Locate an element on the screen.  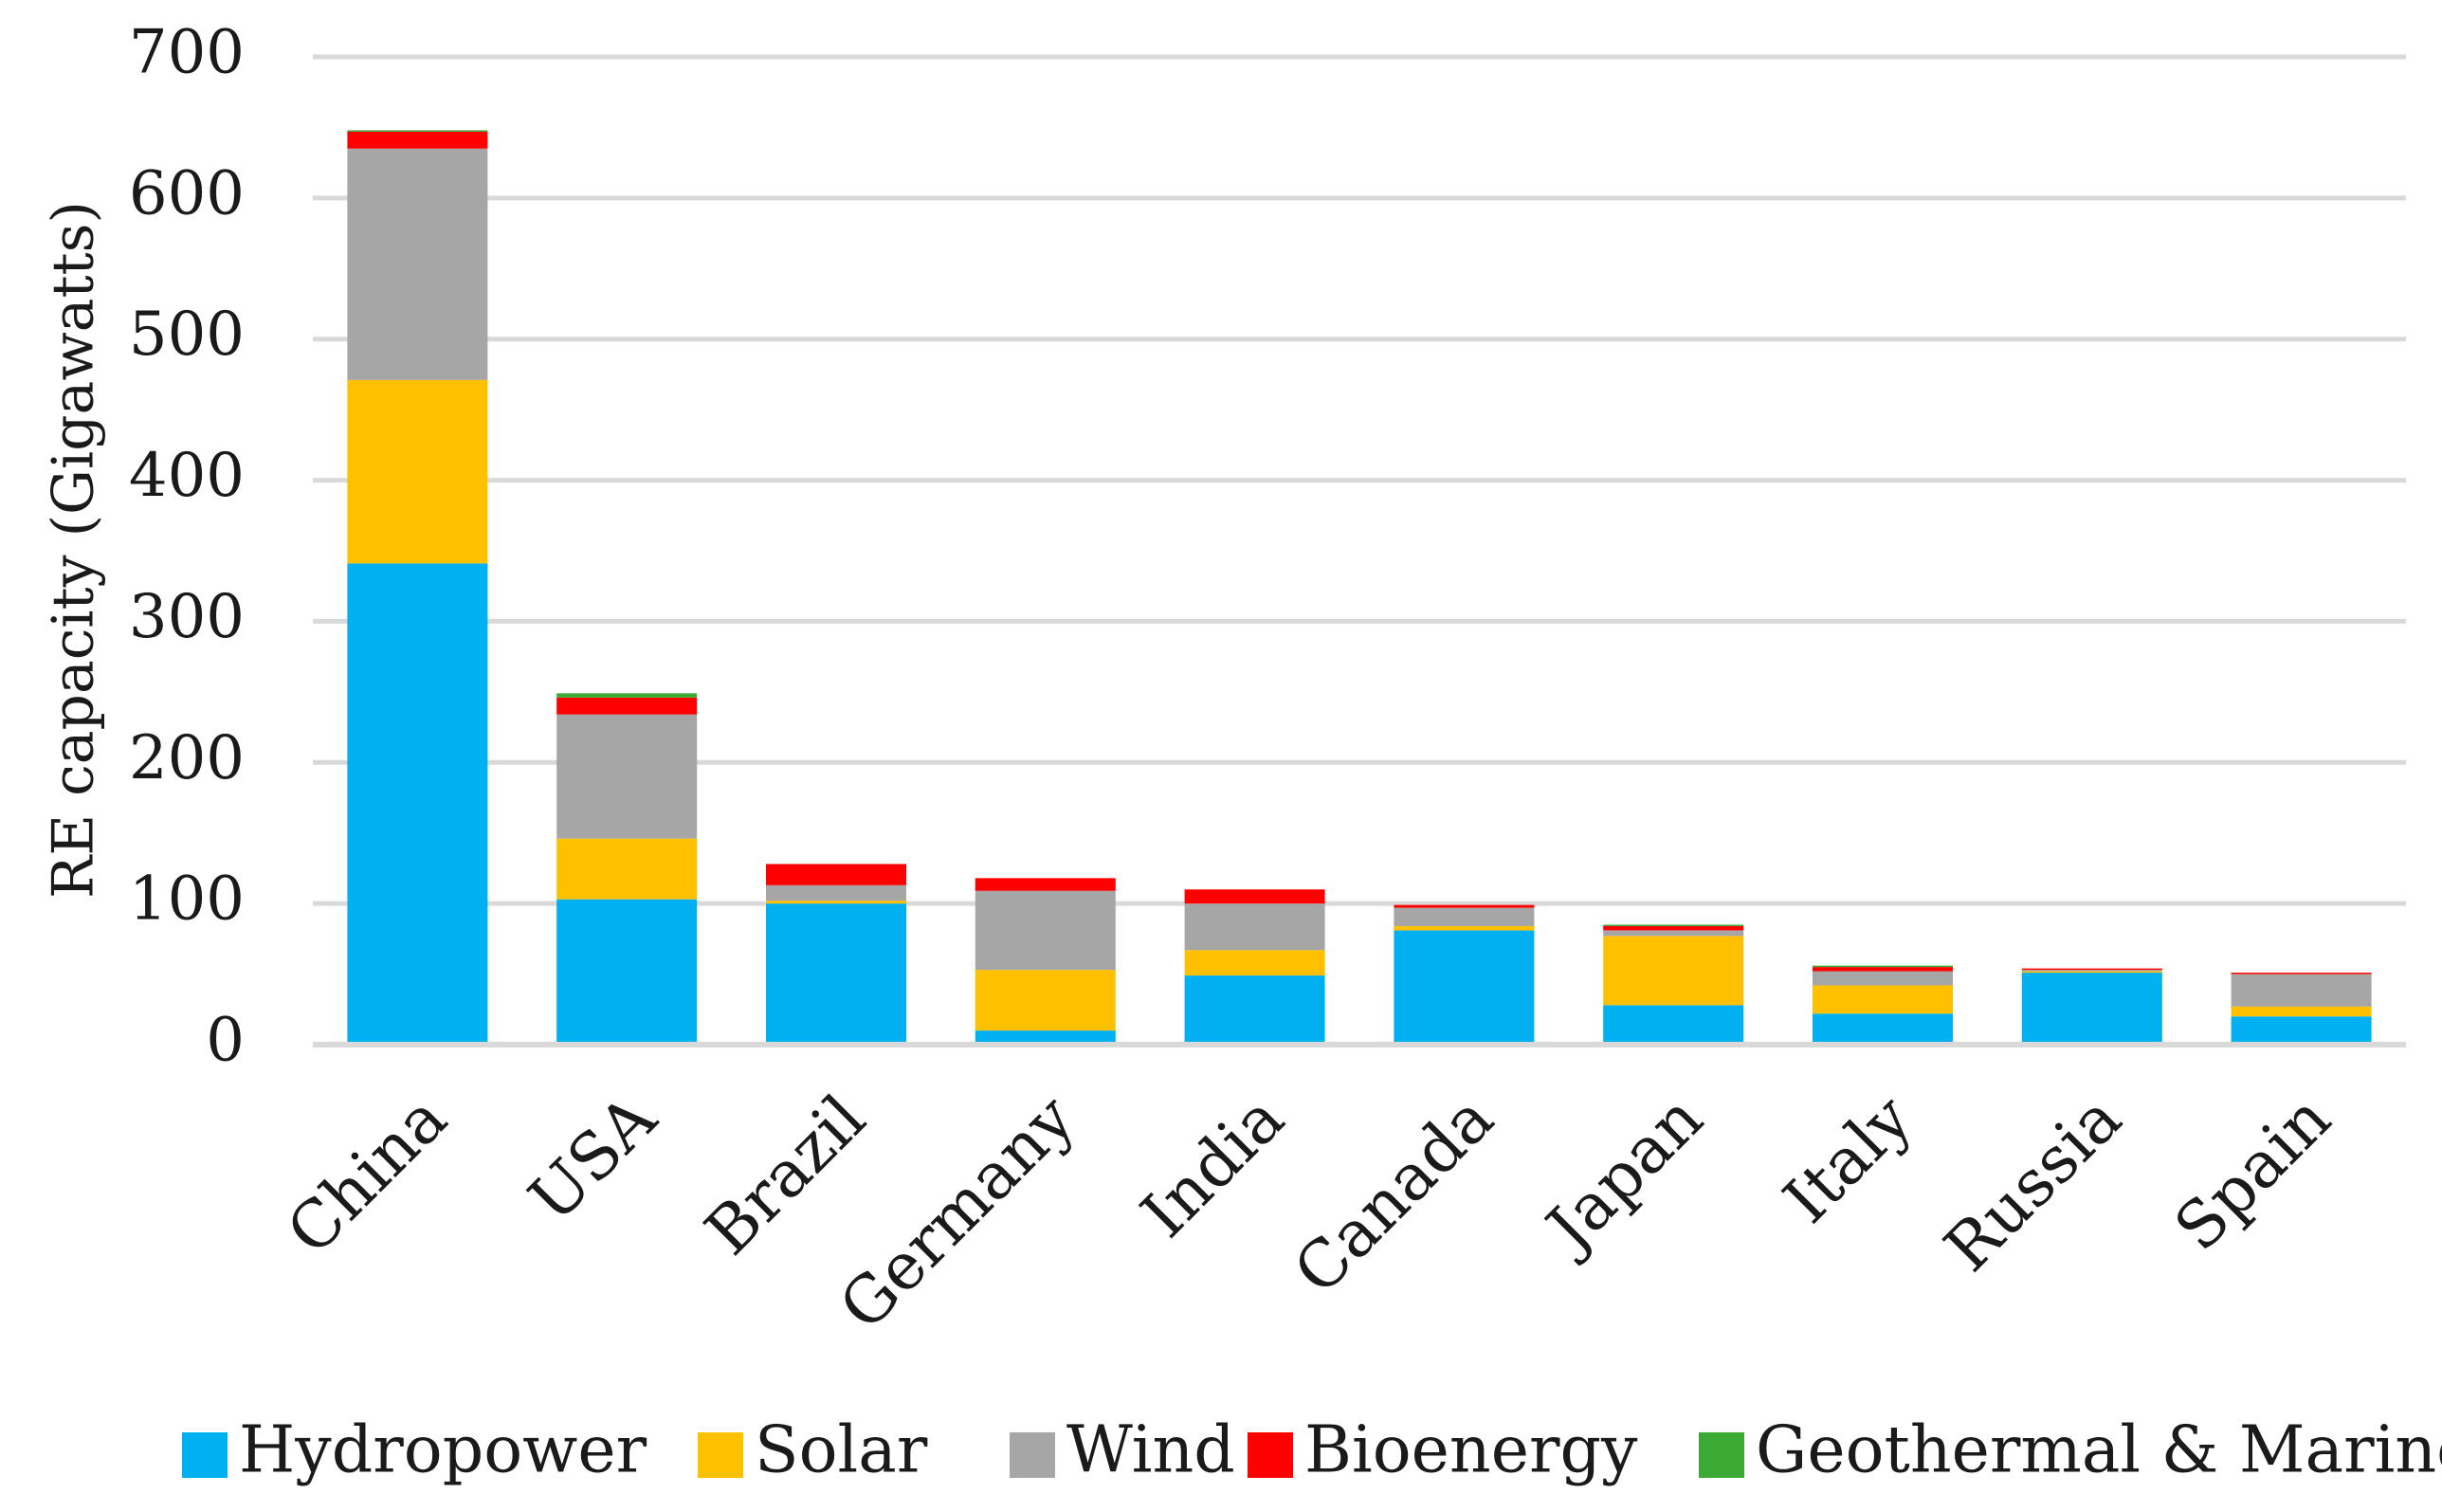
y-tick-label: 500 is located at coordinates (187, 335).